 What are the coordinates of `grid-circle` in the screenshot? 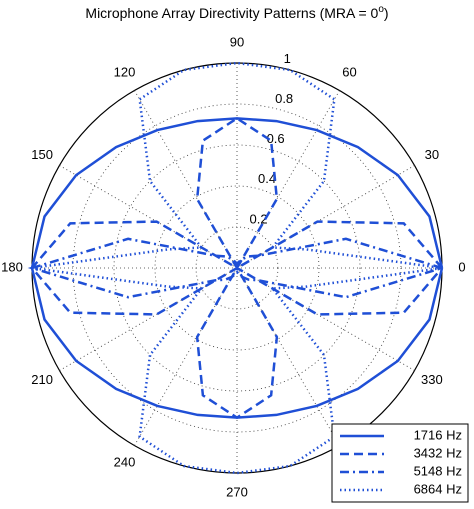 It's located at (237, 268).